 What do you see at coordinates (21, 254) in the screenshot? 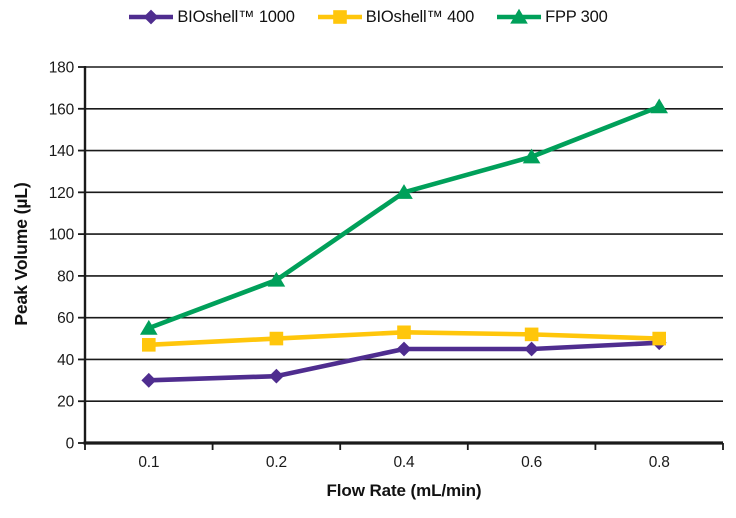
I see `y-axis-title: Peak Volume (µL)` at bounding box center [21, 254].